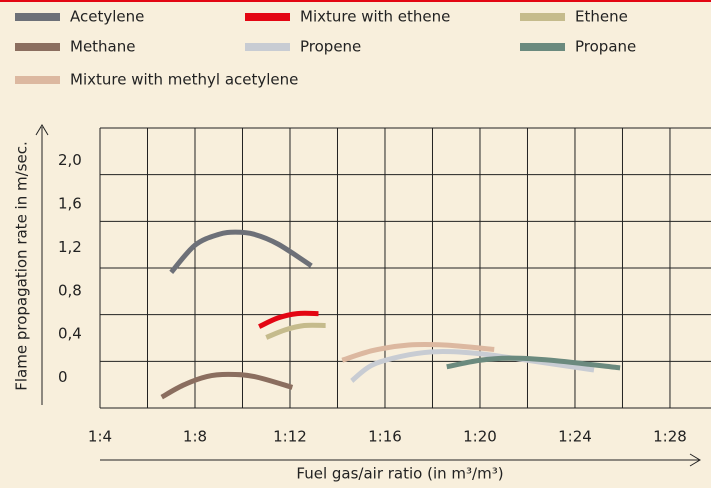  Describe the element at coordinates (70, 160) in the screenshot. I see `y-tick-label: 2,0` at that location.